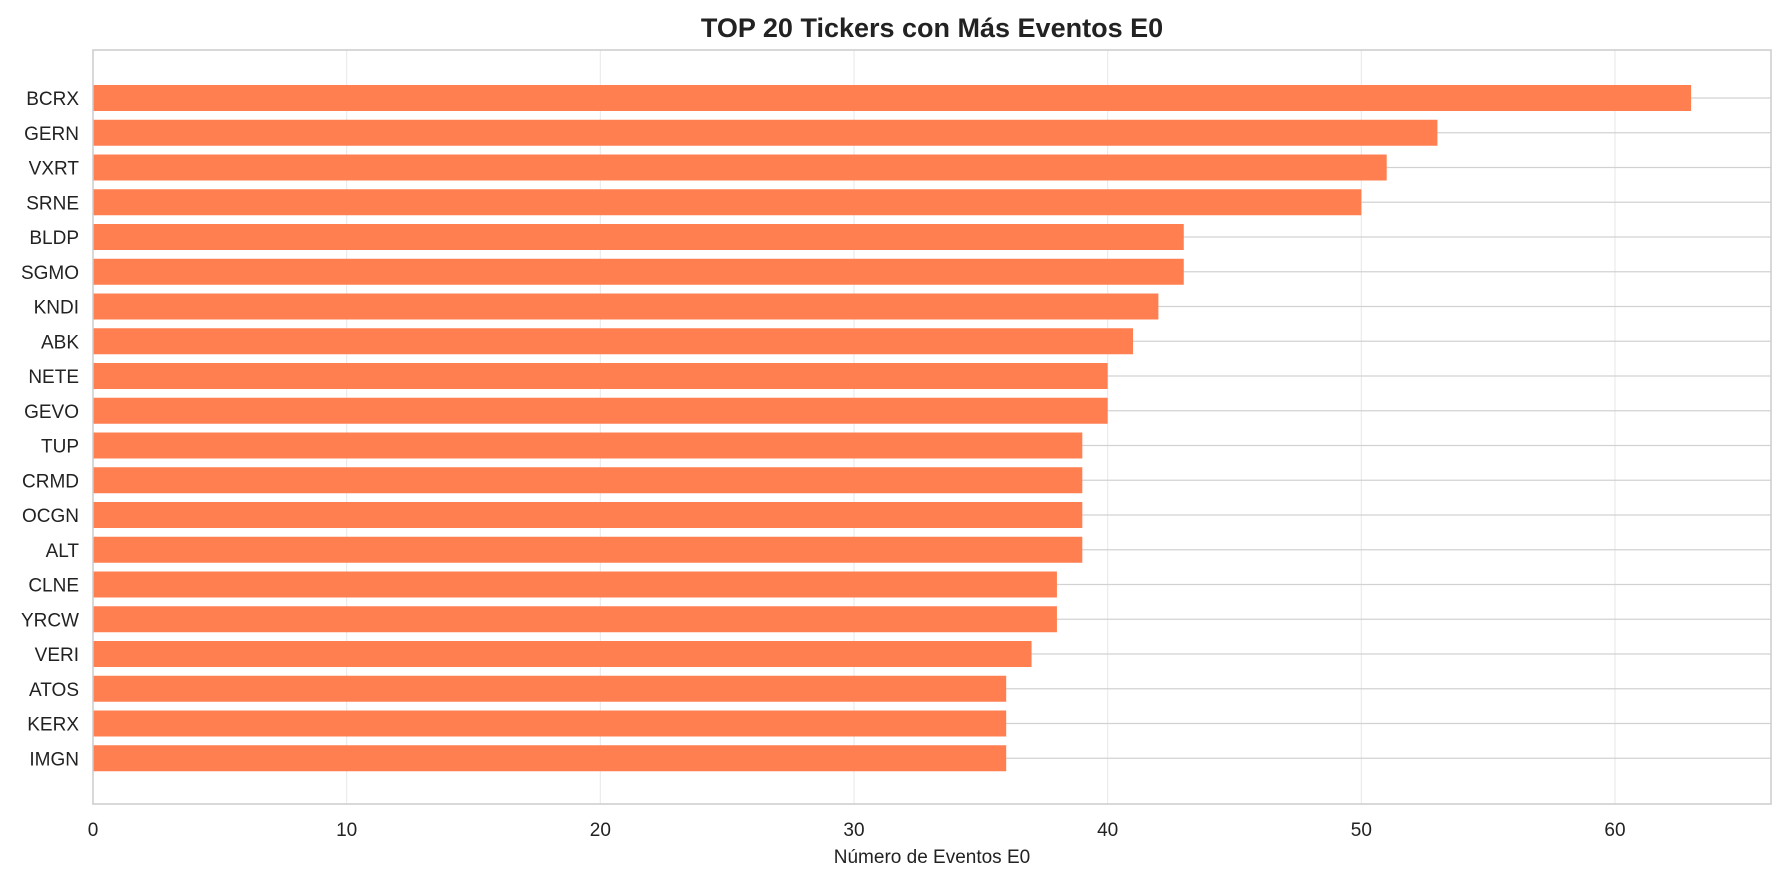  I want to click on bar-alt, so click(588, 549).